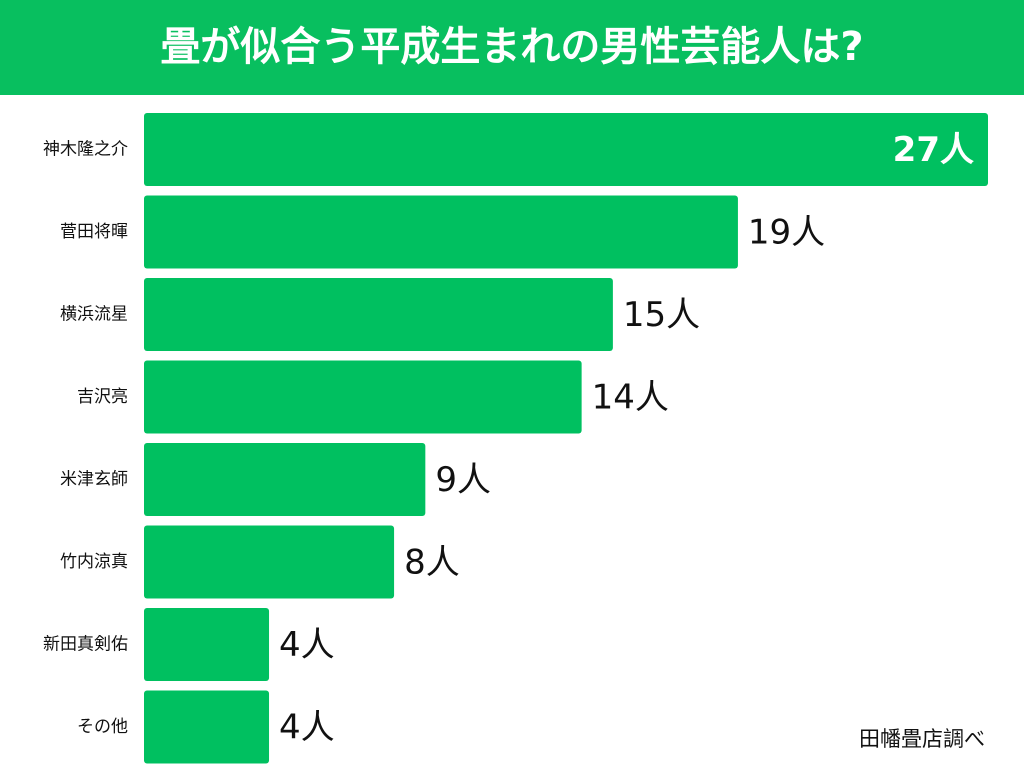  I want to click on category-label: 神木隆之介, so click(85, 150).